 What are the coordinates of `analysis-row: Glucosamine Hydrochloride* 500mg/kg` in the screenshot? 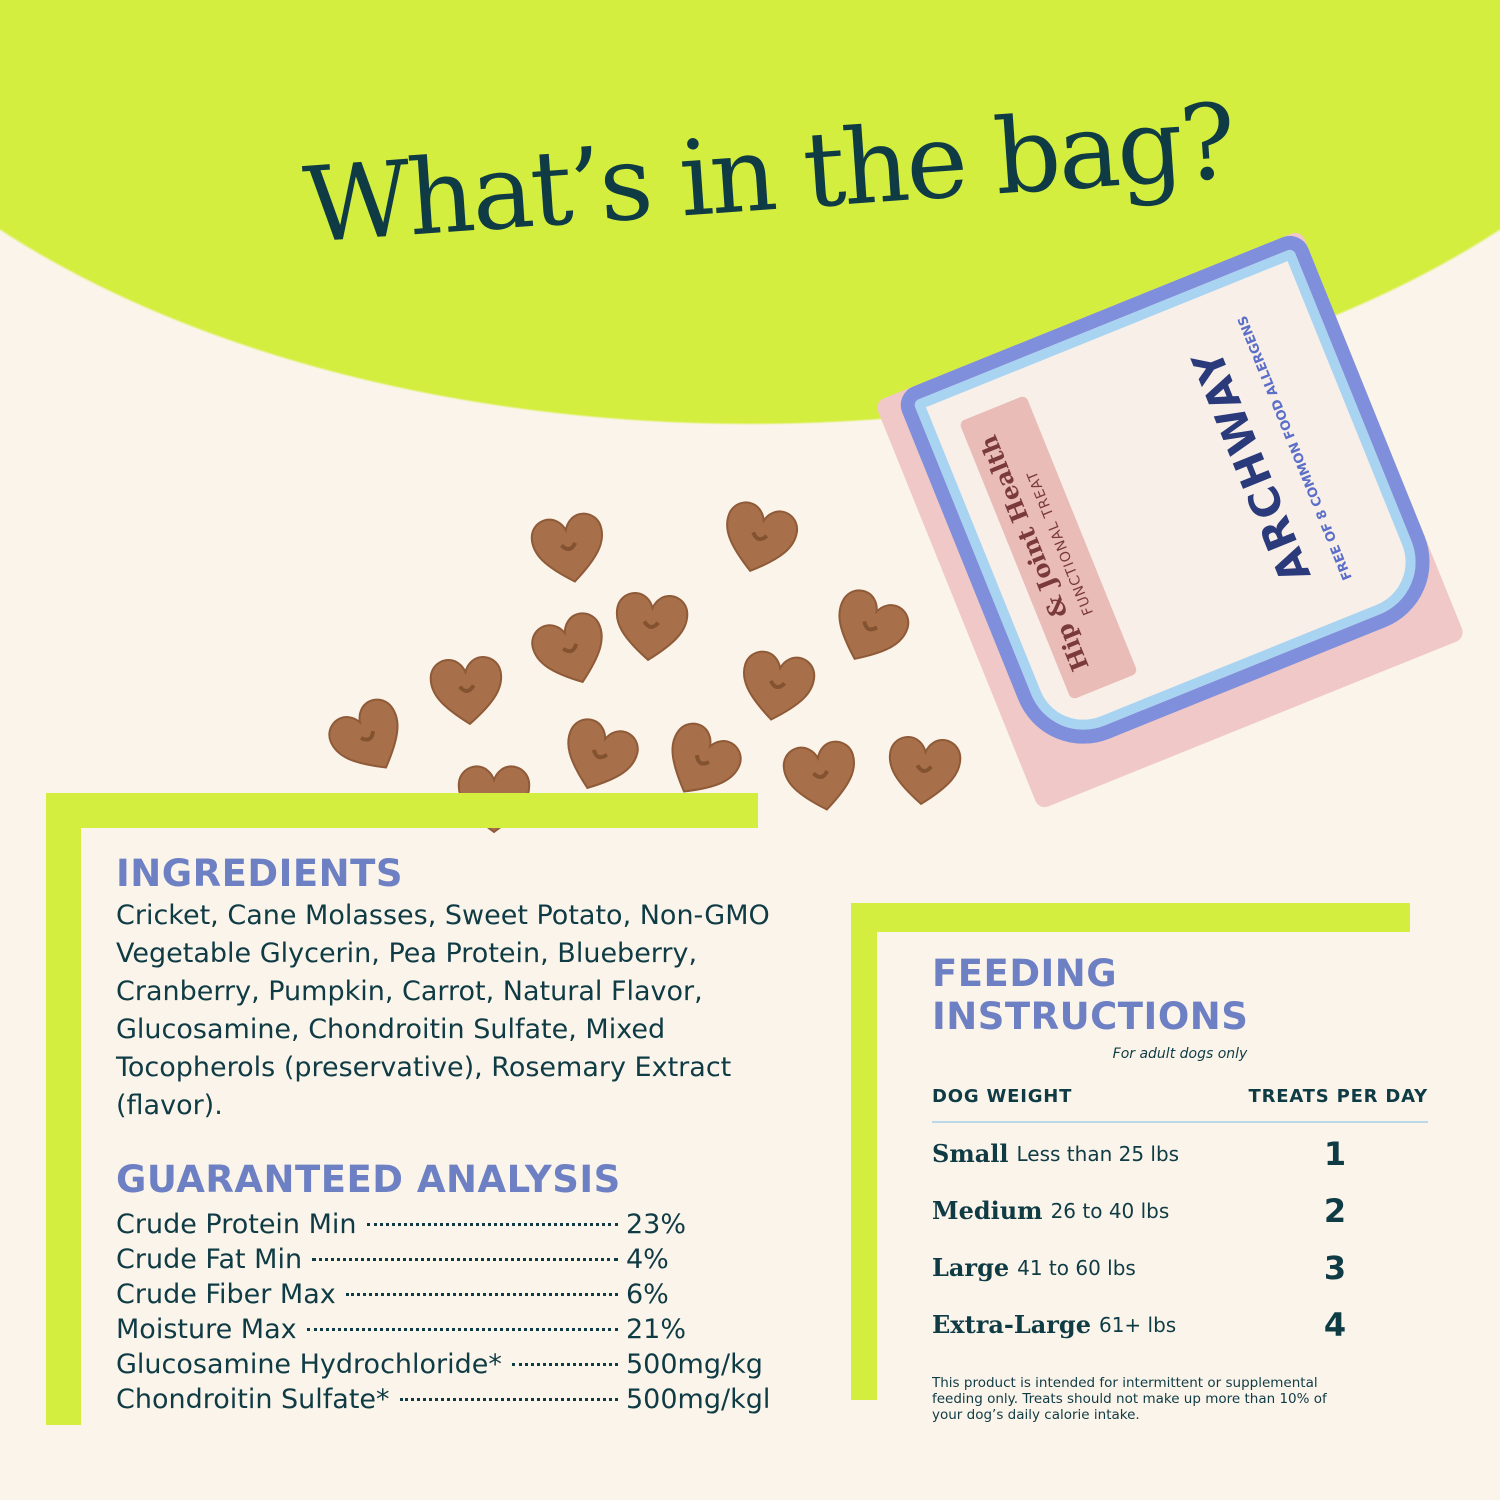 It's located at (446, 1364).